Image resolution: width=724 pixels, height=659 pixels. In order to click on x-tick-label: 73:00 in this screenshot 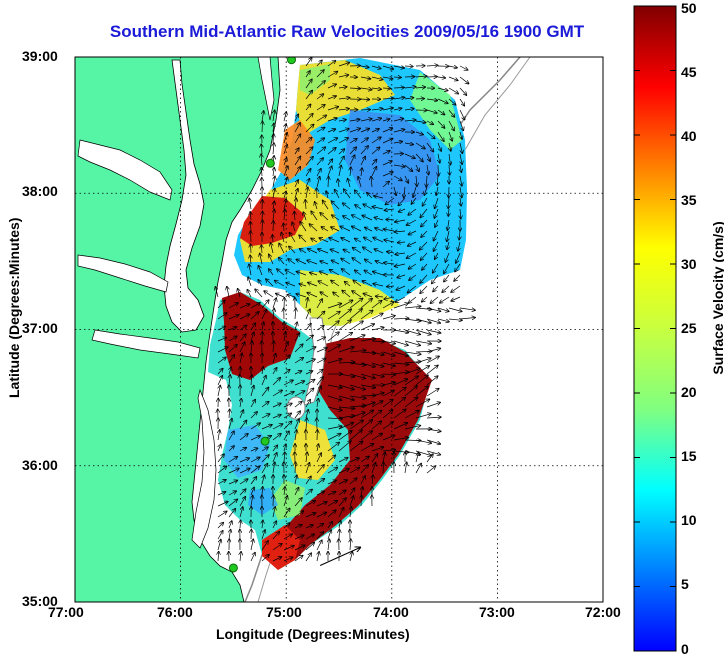, I will do `click(497, 612)`.